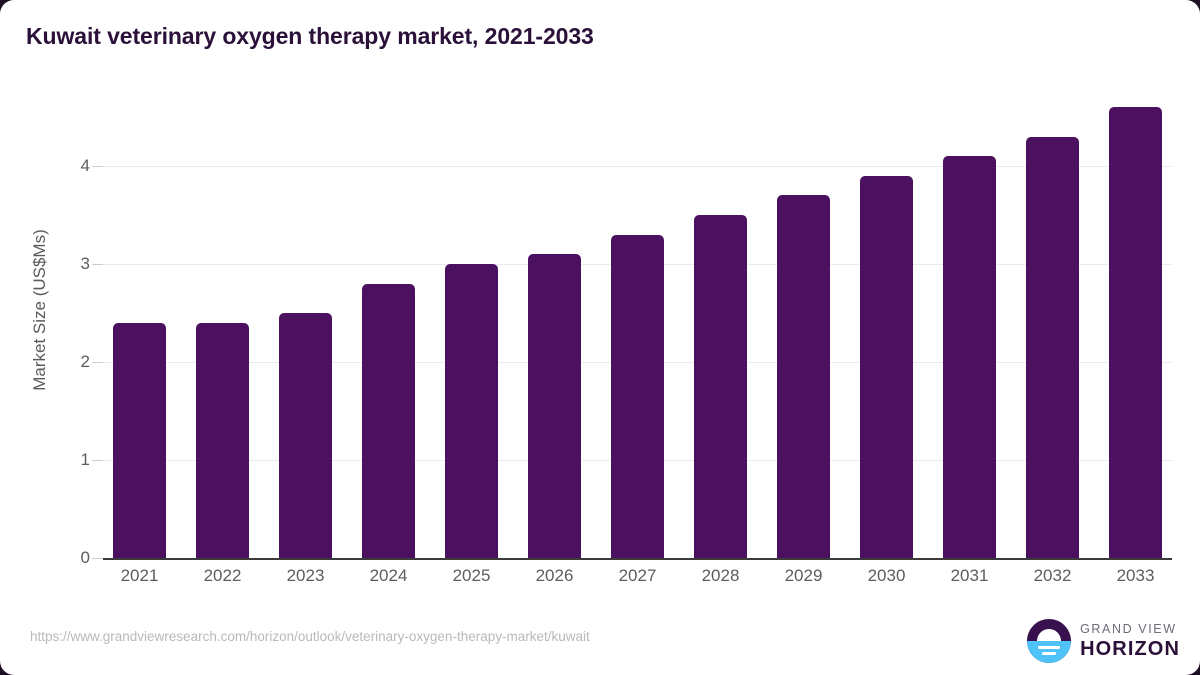 Image resolution: width=1200 pixels, height=675 pixels. What do you see at coordinates (85, 557) in the screenshot?
I see `y-tick-label: 0` at bounding box center [85, 557].